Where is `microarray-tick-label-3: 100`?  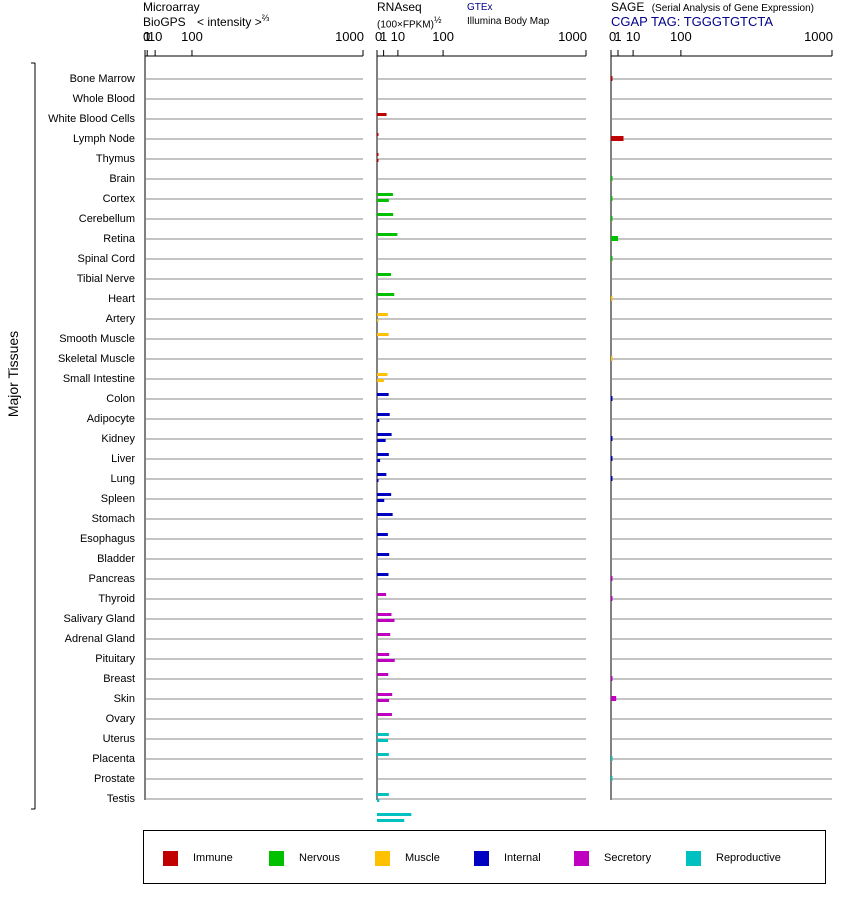
microarray-tick-label-3: 100 is located at coordinates (192, 36).